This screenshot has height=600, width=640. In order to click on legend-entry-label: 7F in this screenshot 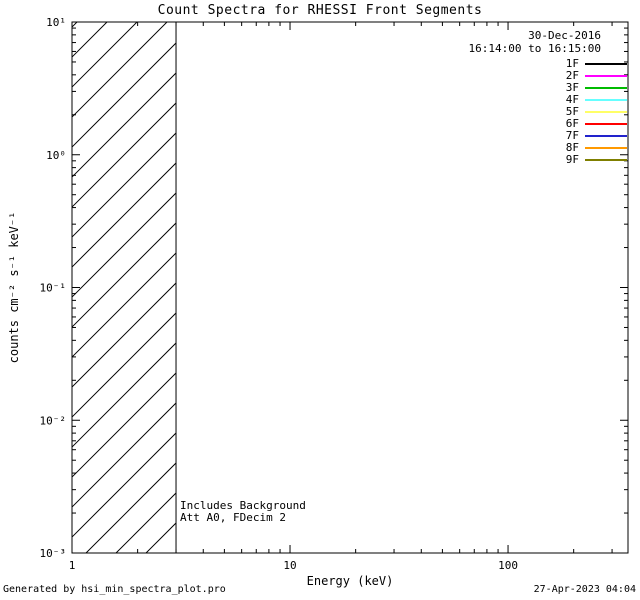, I will do `click(572, 135)`.